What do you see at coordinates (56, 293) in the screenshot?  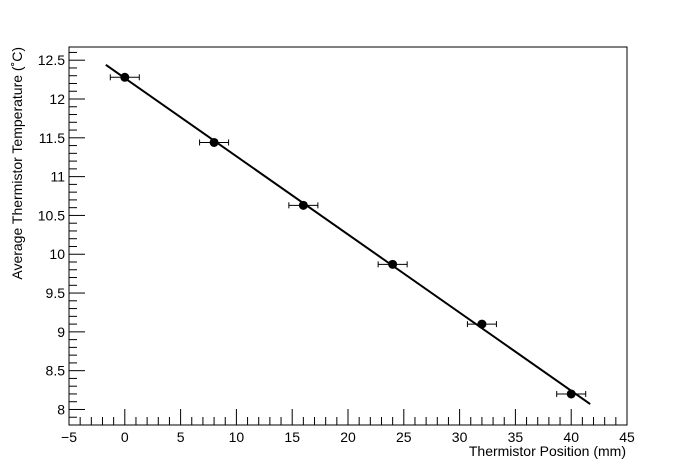 I see `y-tick-label: 9.5` at bounding box center [56, 293].